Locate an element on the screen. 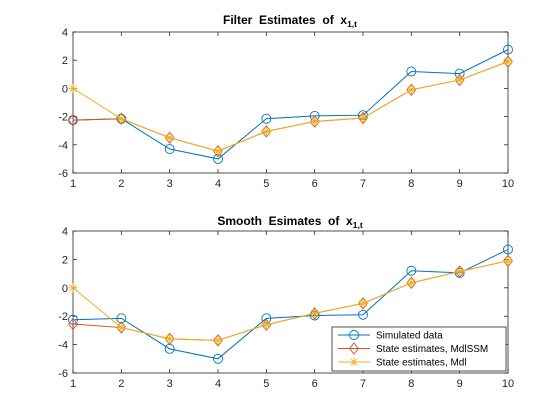  filter-estimates-title: Filter Estimates of x1,t is located at coordinates (290, 21).